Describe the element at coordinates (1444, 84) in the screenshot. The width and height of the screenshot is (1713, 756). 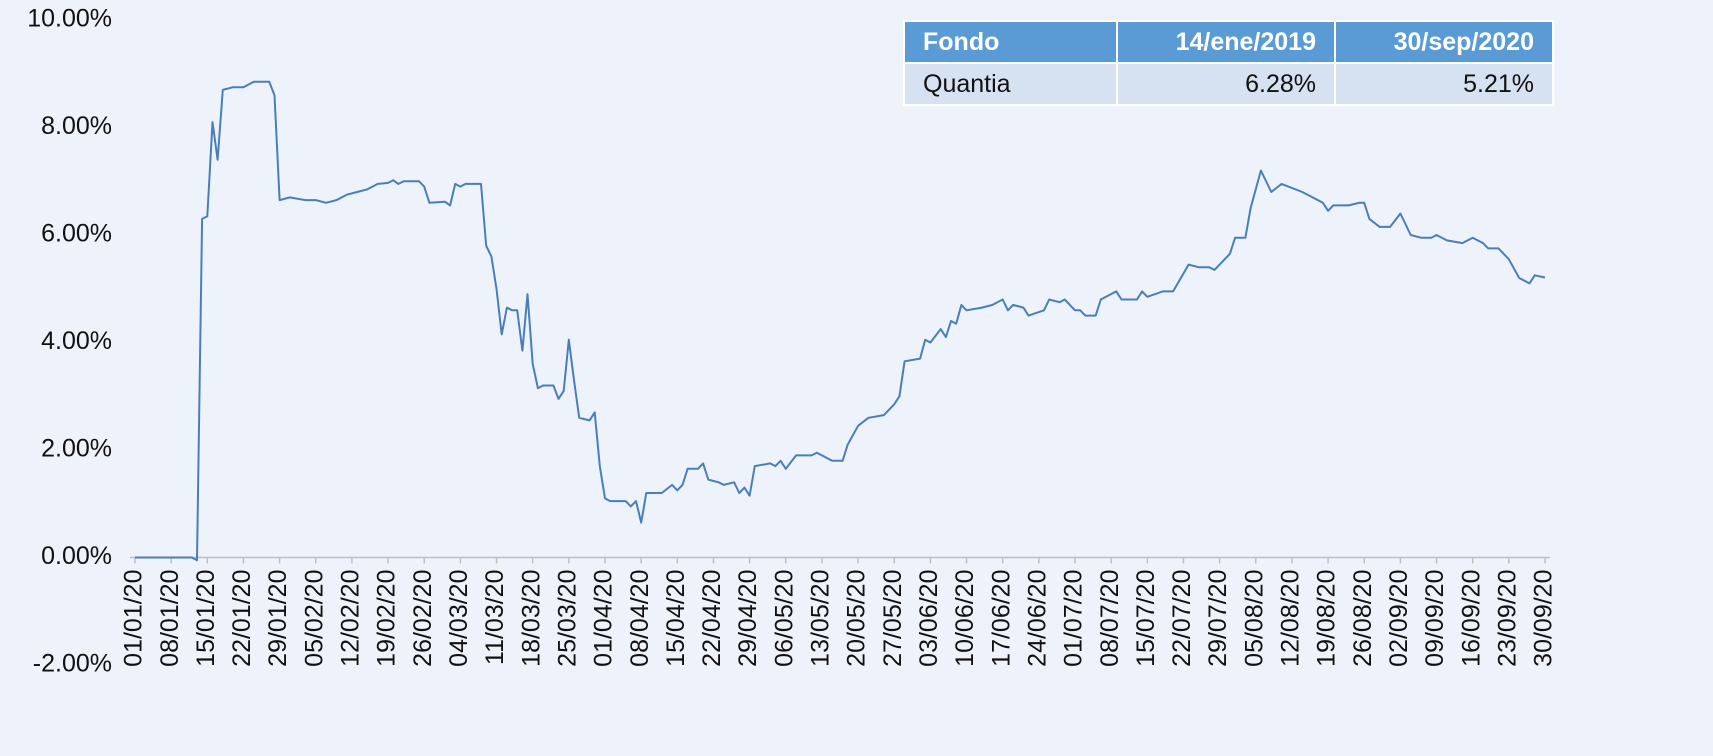
I see `cell: 5.21%` at that location.